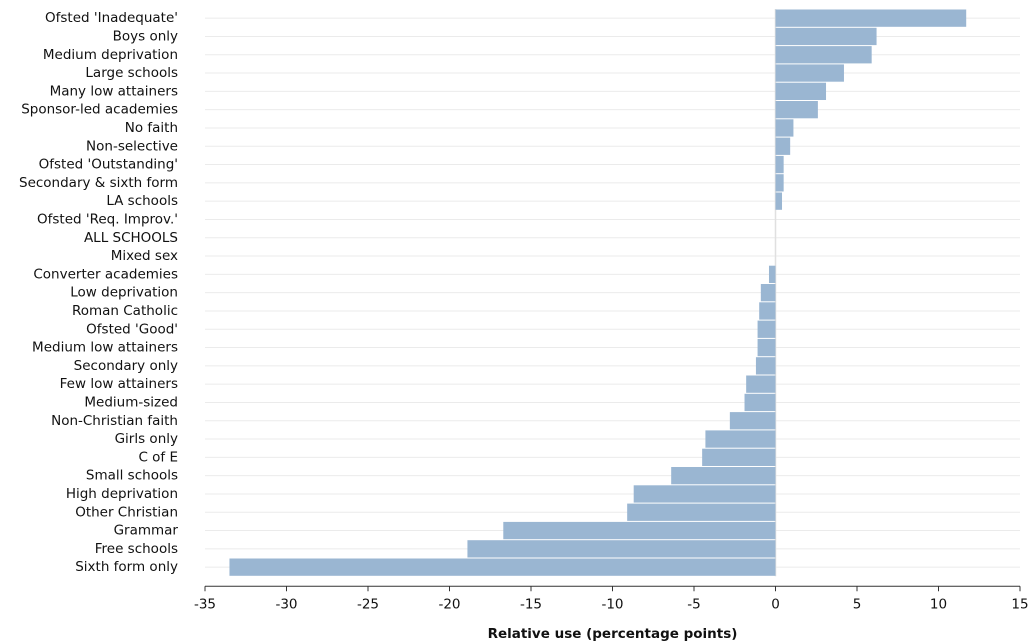 Image resolution: width=1030 pixels, height=644 pixels. Describe the element at coordinates (368, 604) in the screenshot. I see `x-tick-label: -25` at that location.